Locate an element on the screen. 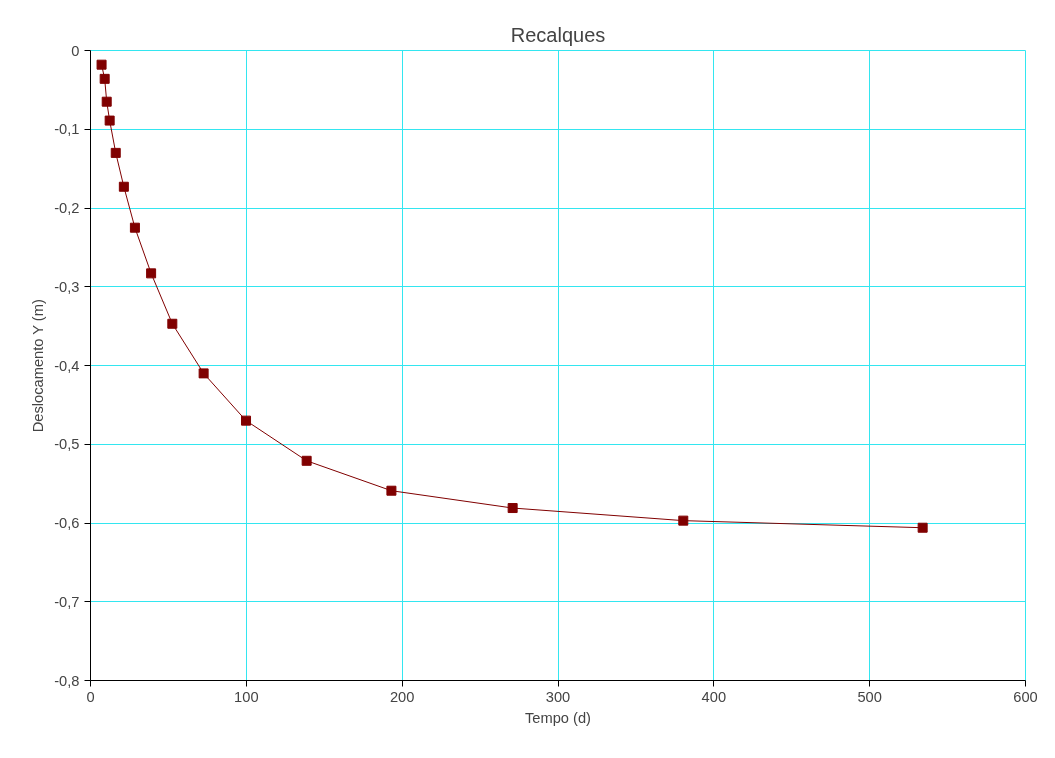 The width and height of the screenshot is (1055, 758). x-axis-title: Tempo (d) is located at coordinates (558, 717).